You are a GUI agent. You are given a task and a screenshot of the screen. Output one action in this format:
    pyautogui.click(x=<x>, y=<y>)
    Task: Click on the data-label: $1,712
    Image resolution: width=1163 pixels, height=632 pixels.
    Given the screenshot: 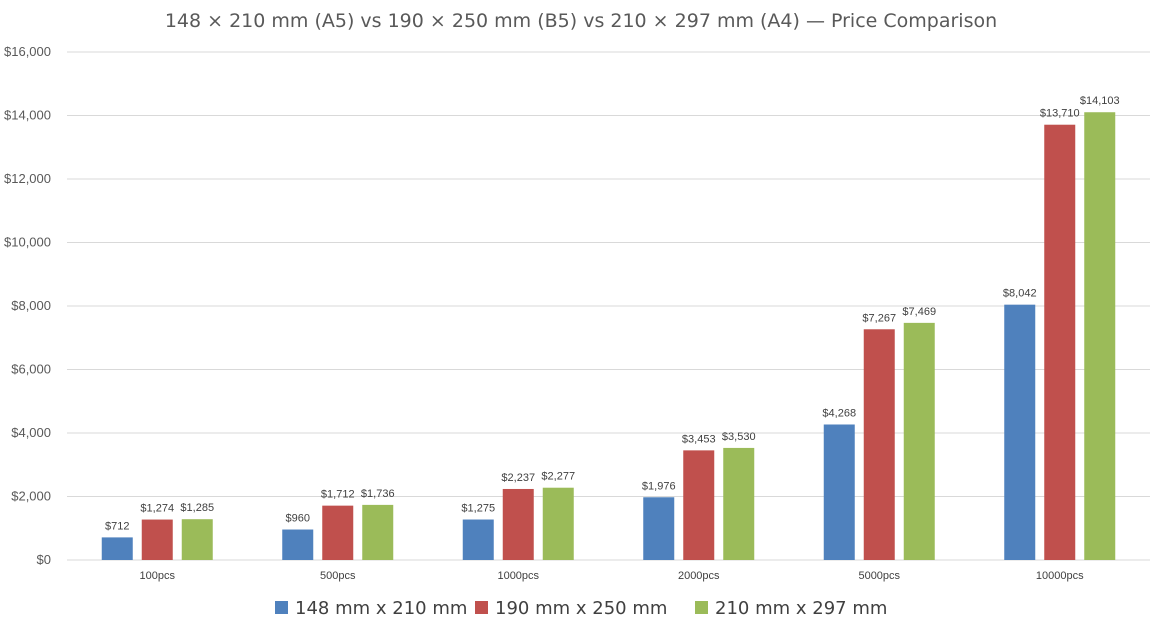 What is the action you would take?
    pyautogui.click(x=338, y=495)
    